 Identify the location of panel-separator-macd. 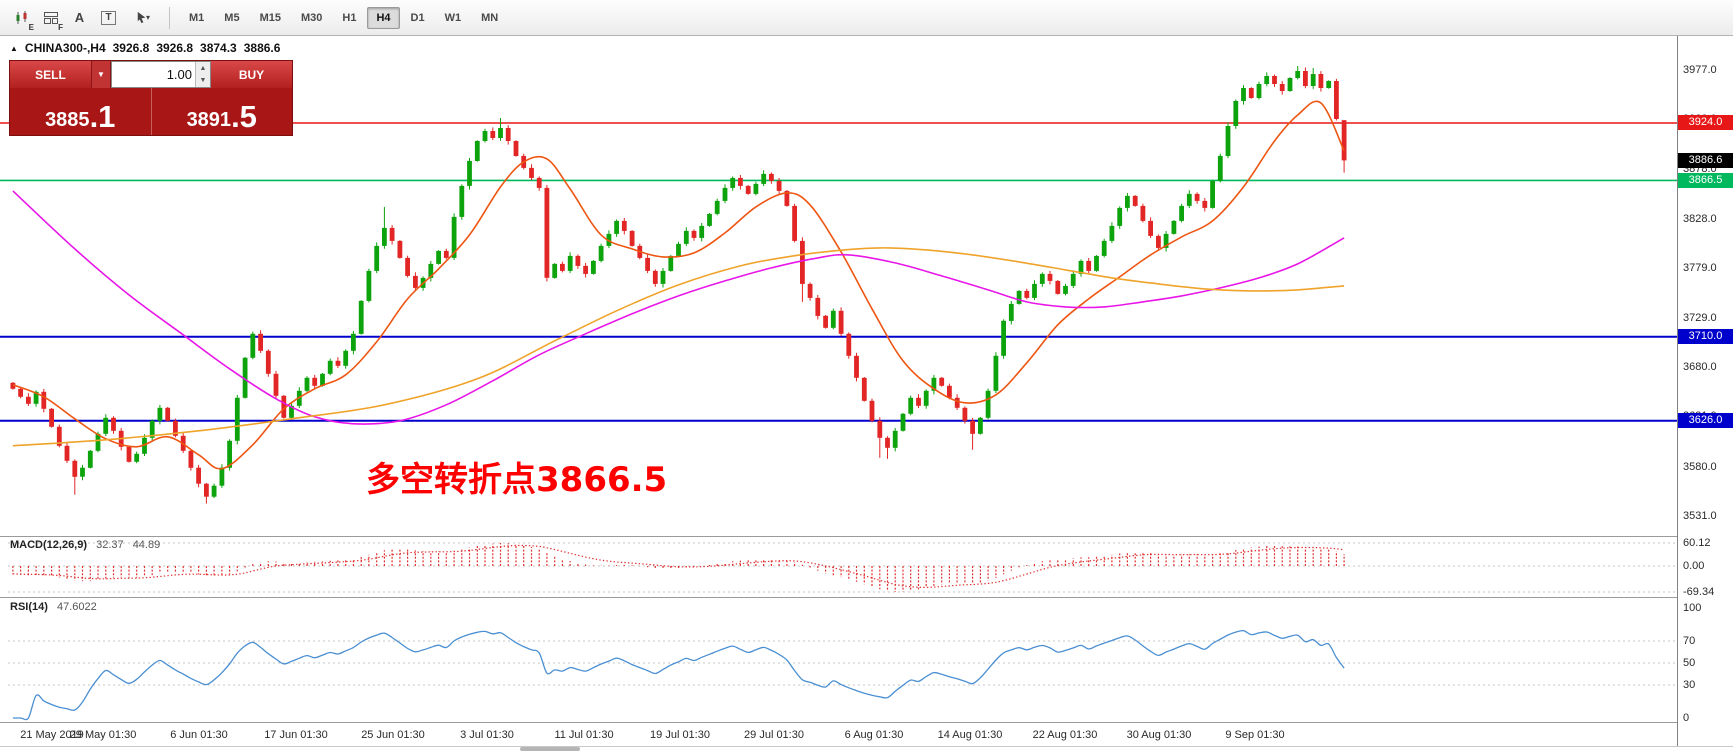
(866, 536).